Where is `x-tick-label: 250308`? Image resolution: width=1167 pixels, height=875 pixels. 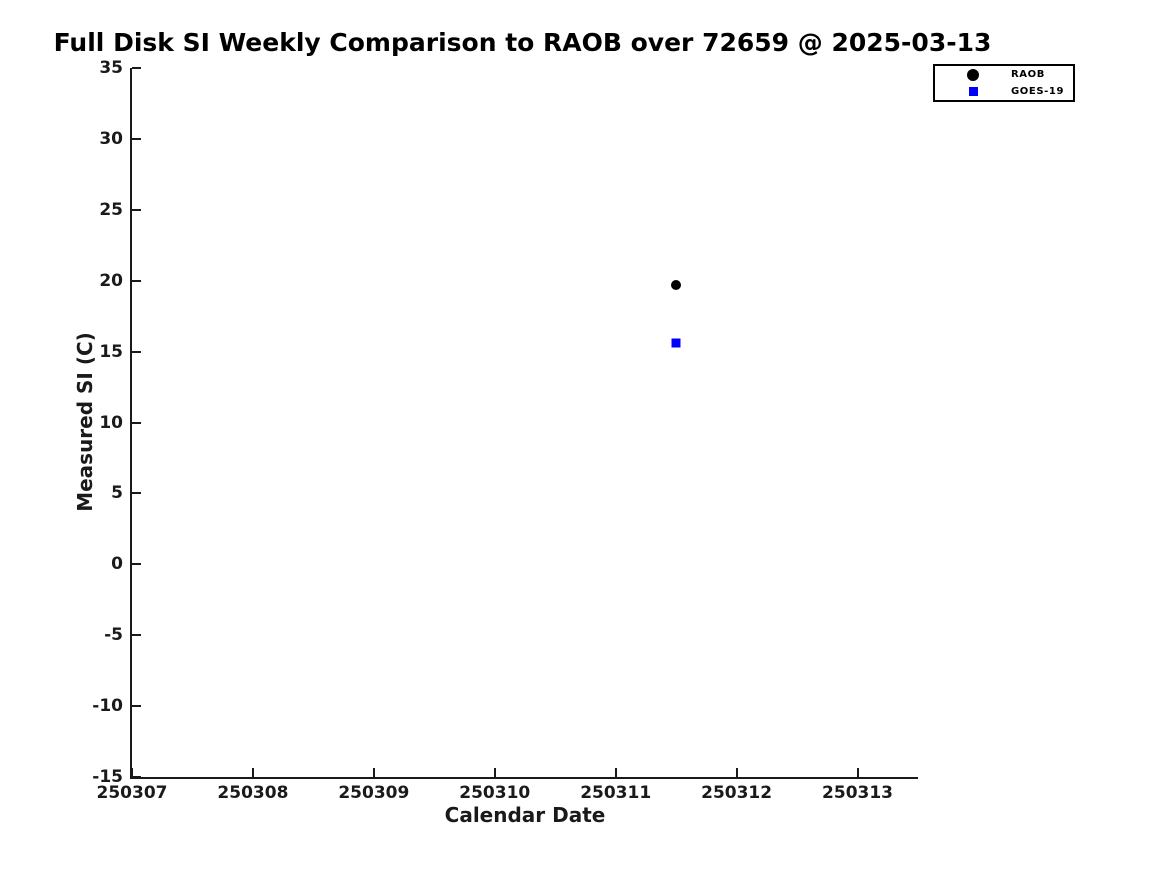
x-tick-label: 250308 is located at coordinates (253, 793).